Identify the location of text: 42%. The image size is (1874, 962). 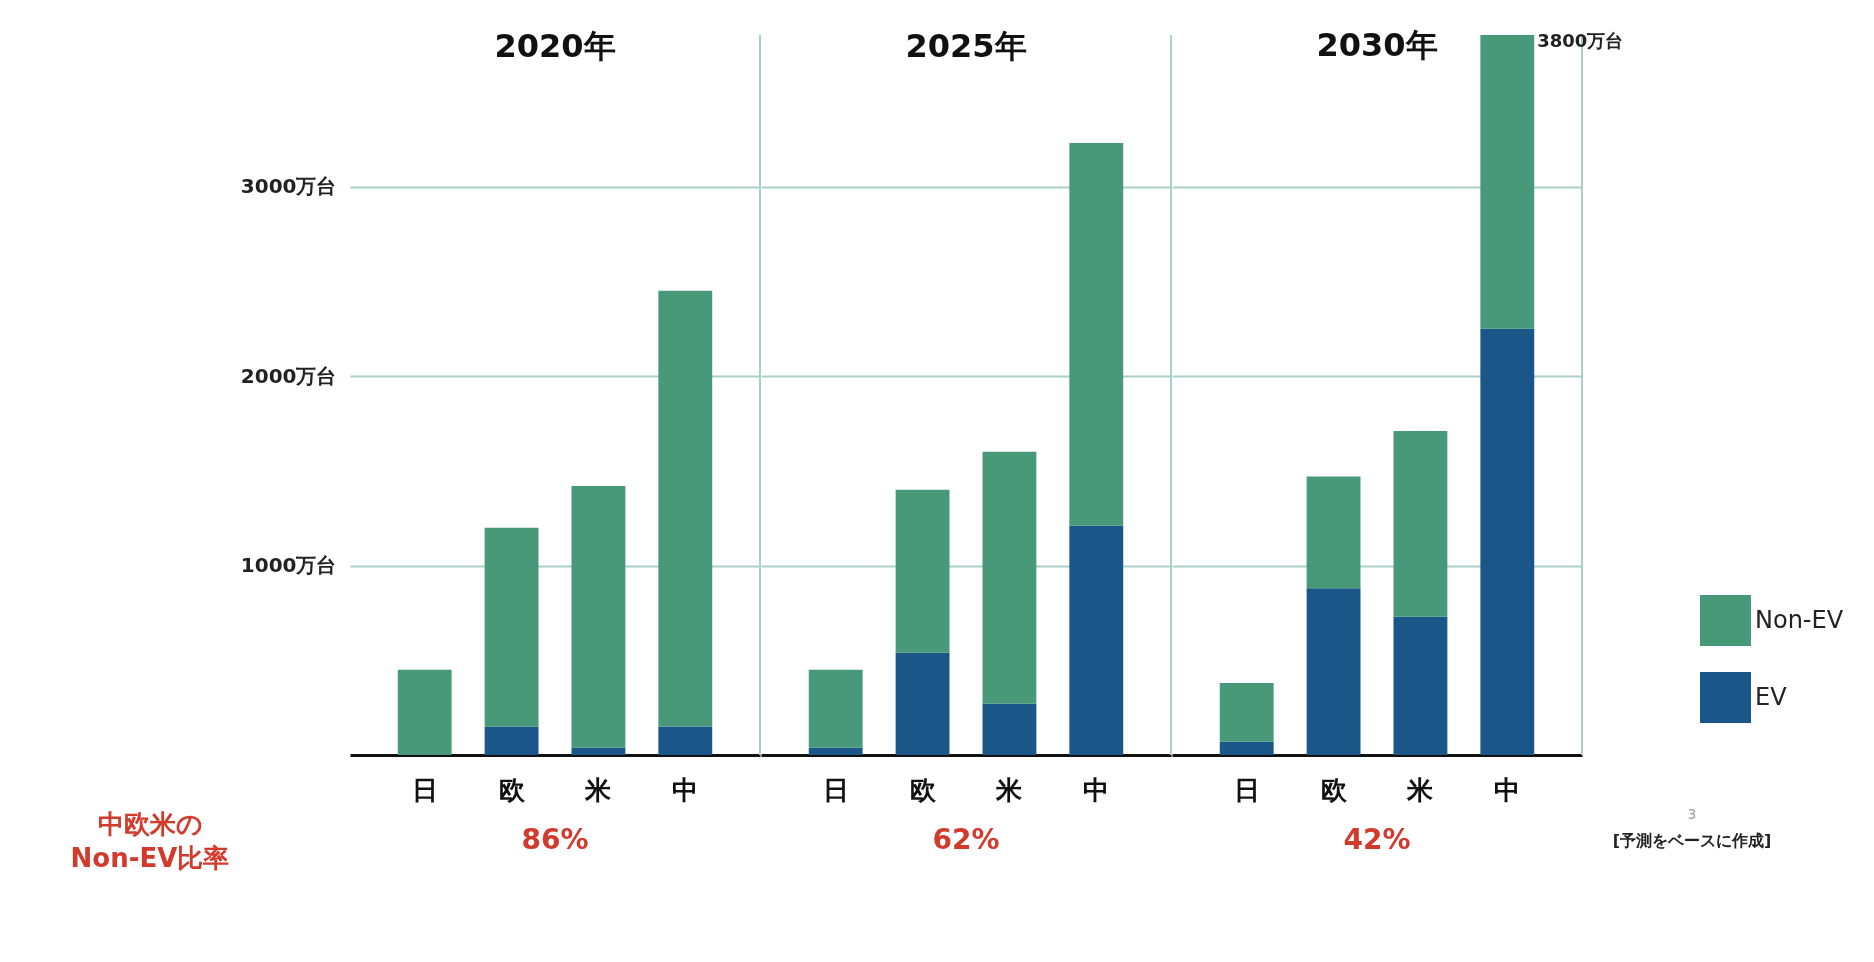
(1377, 839).